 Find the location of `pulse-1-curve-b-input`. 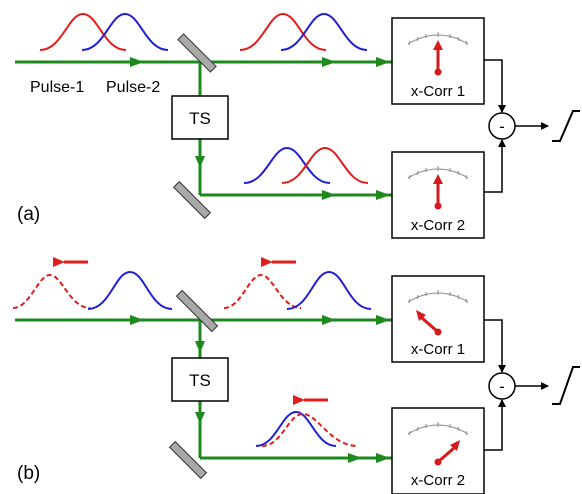

pulse-1-curve-b-input is located at coordinates (51, 291).